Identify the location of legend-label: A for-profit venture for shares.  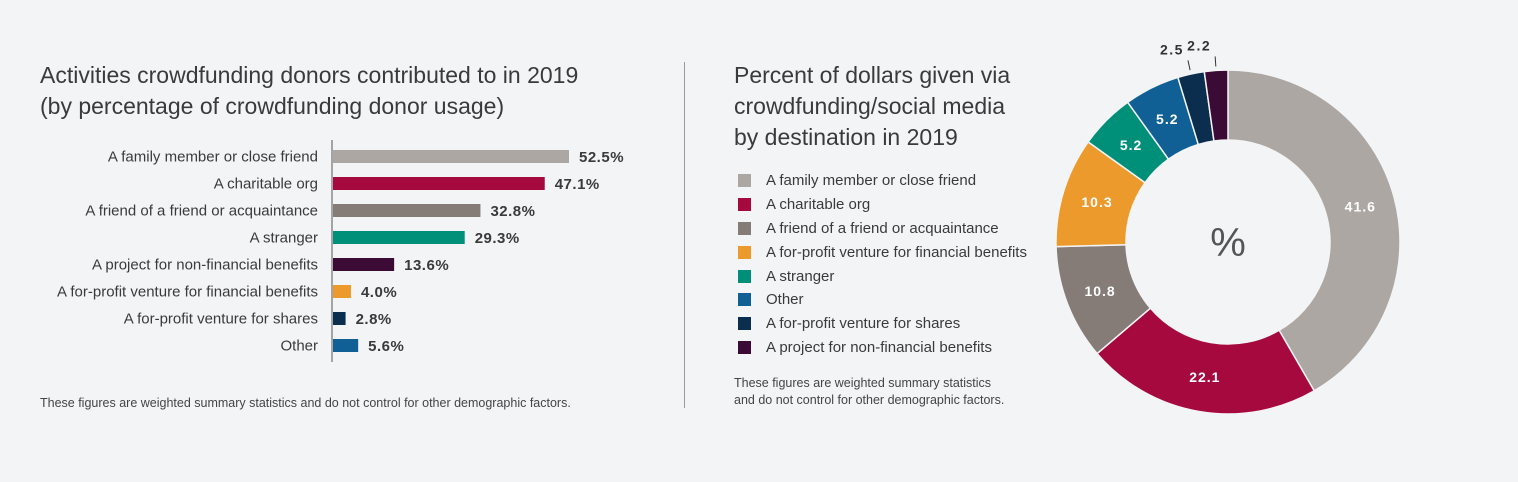
(863, 324).